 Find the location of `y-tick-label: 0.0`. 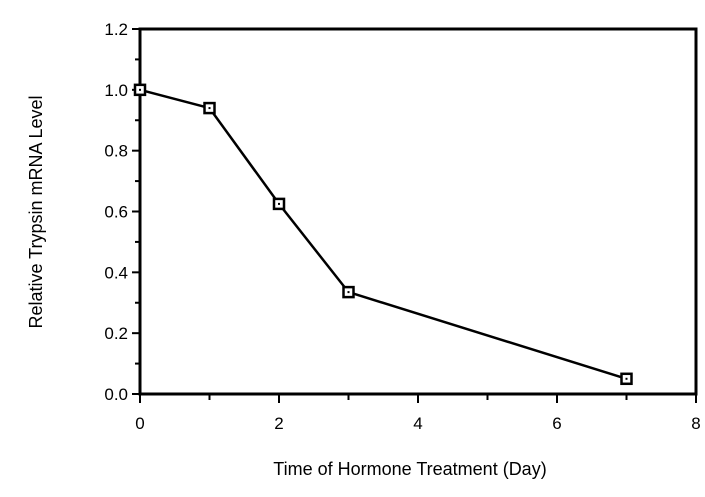

y-tick-label: 0.0 is located at coordinates (116, 394).